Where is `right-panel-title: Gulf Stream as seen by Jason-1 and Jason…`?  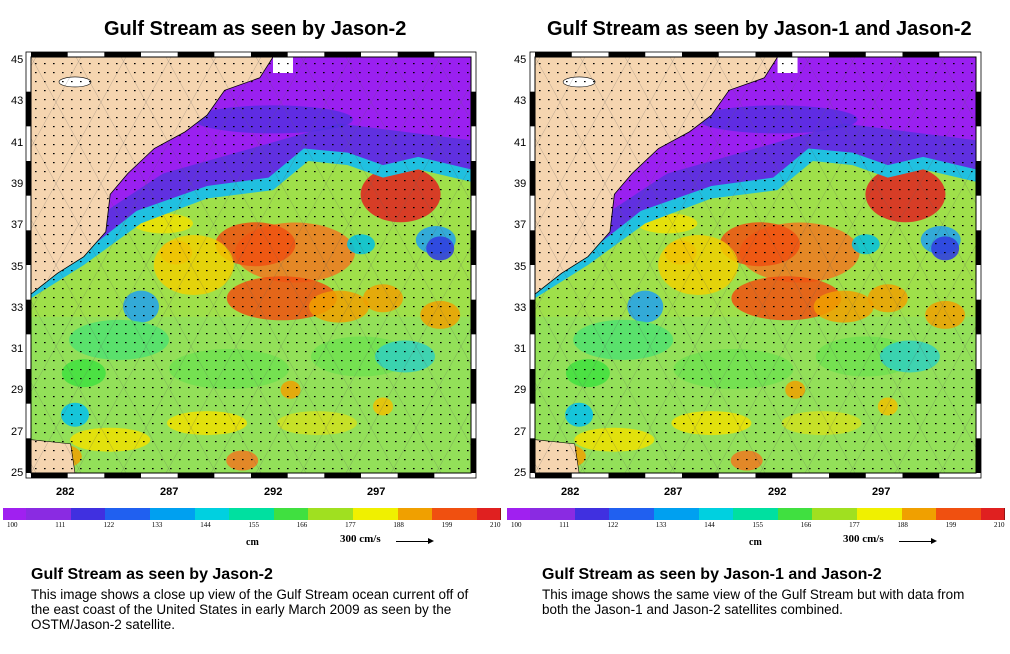
right-panel-title: Gulf Stream as seen by Jason-1 and Jason… is located at coordinates (759, 29).